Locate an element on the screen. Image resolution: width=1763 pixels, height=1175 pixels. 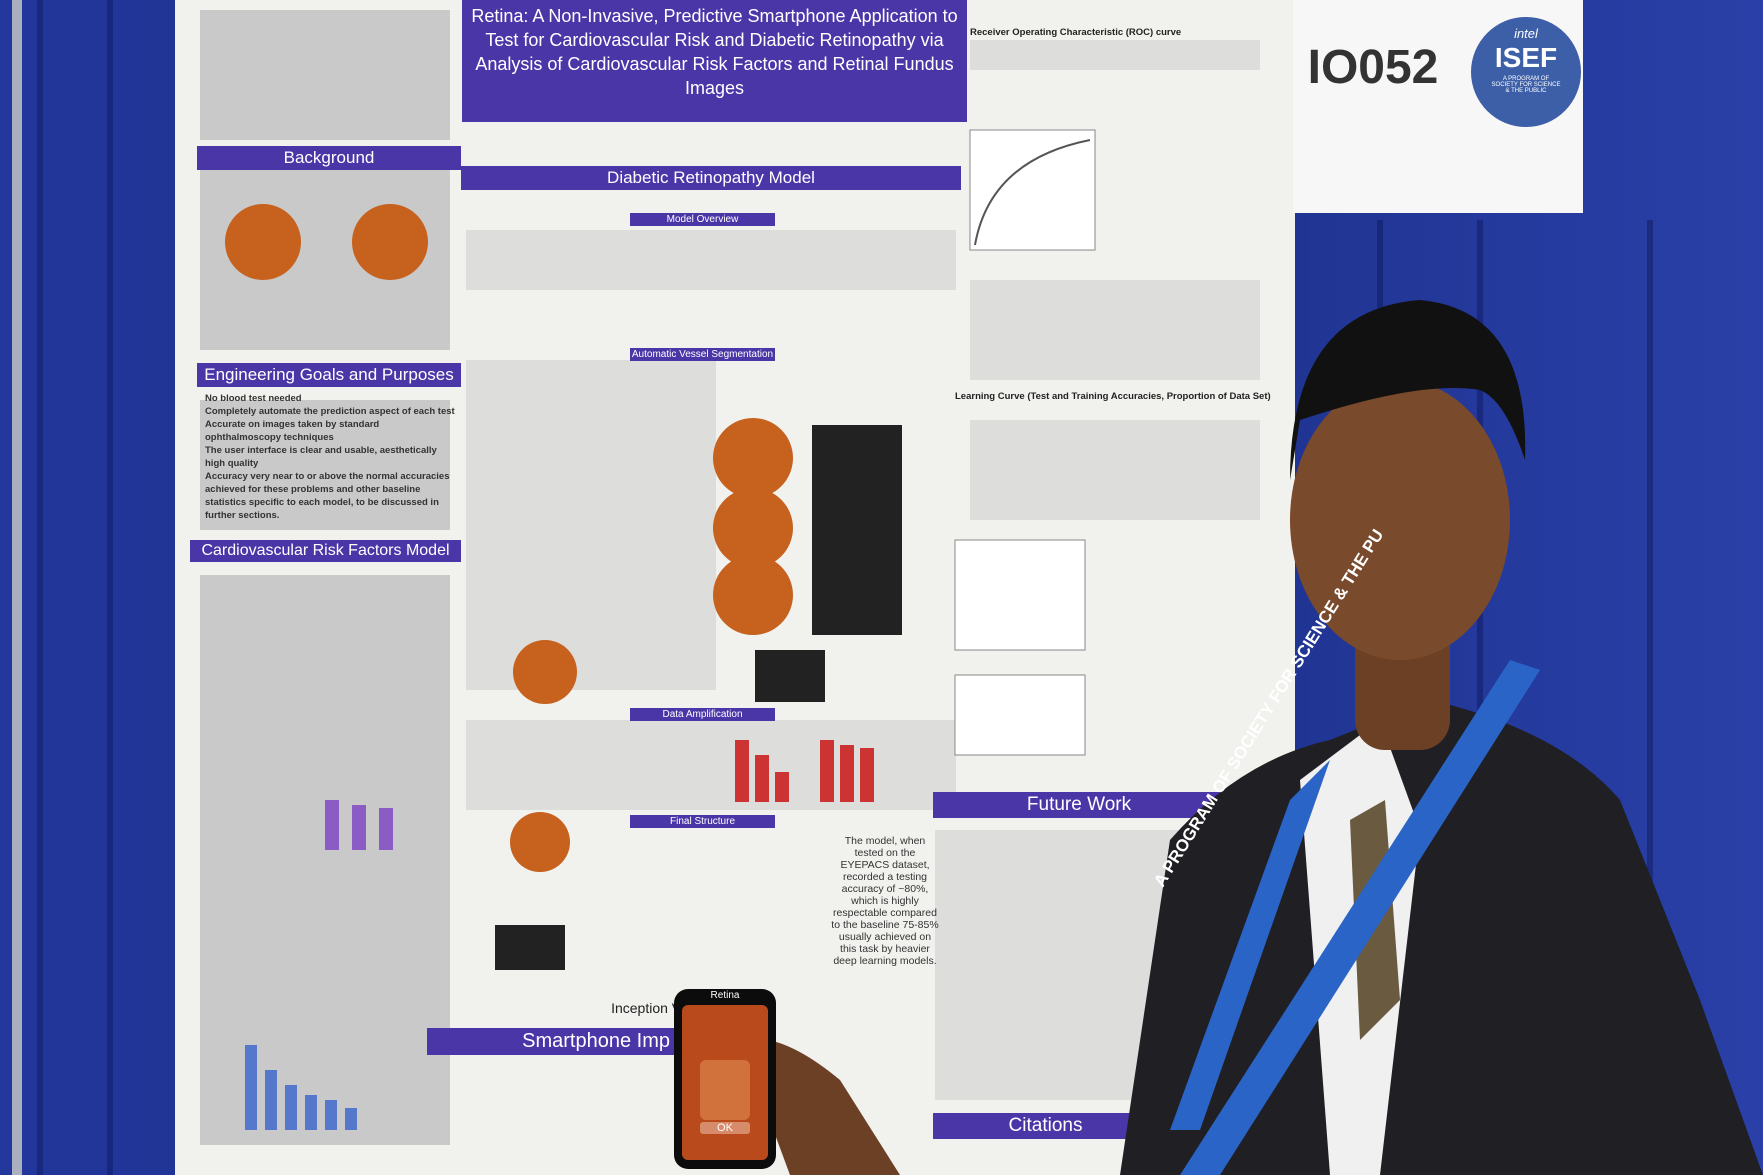
section-heading: Engineering Goals and Purposes is located at coordinates (329, 375).